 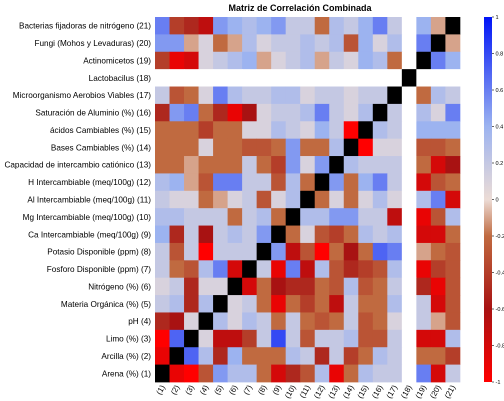 I want to click on row-label: Potasio Disponible (ppm) (8), so click(x=99, y=252).